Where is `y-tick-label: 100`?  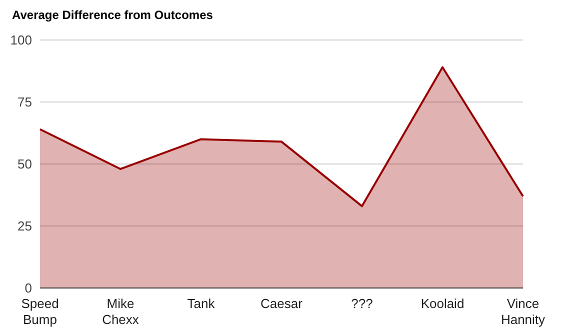
y-tick-label: 100 is located at coordinates (21, 40).